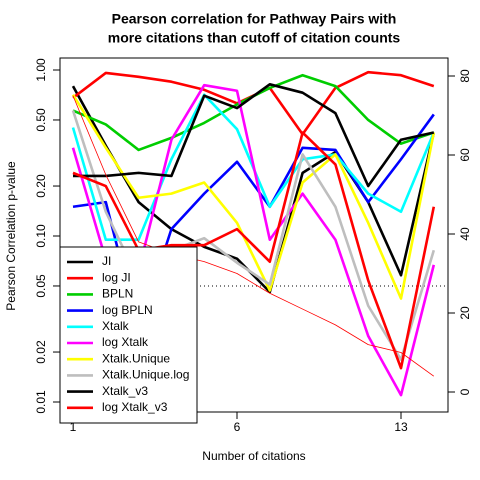  What do you see at coordinates (41, 120) in the screenshot?
I see `y-tick-label: 0.50` at bounding box center [41, 120].